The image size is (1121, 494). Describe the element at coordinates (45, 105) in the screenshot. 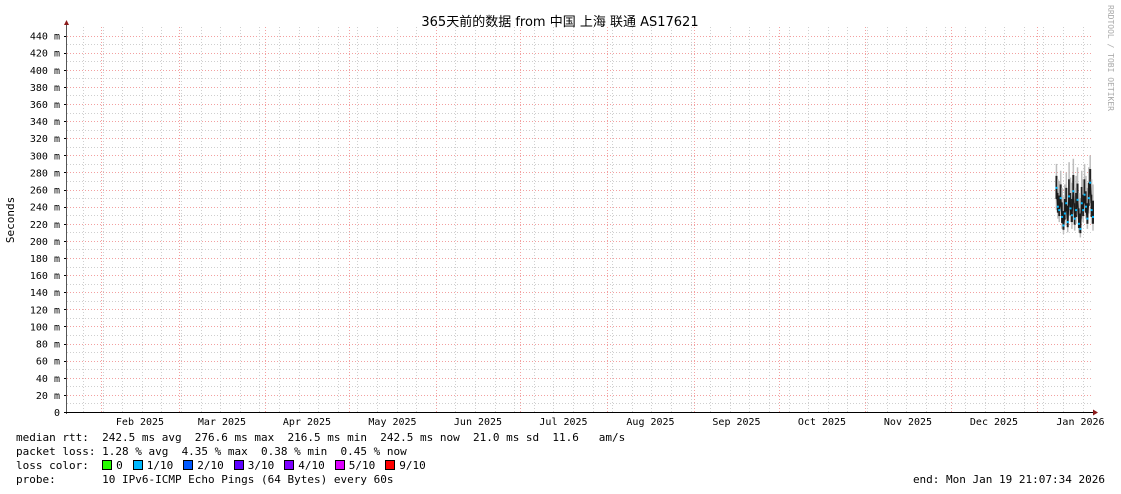

I see `y-tick-label: 360 m` at that location.